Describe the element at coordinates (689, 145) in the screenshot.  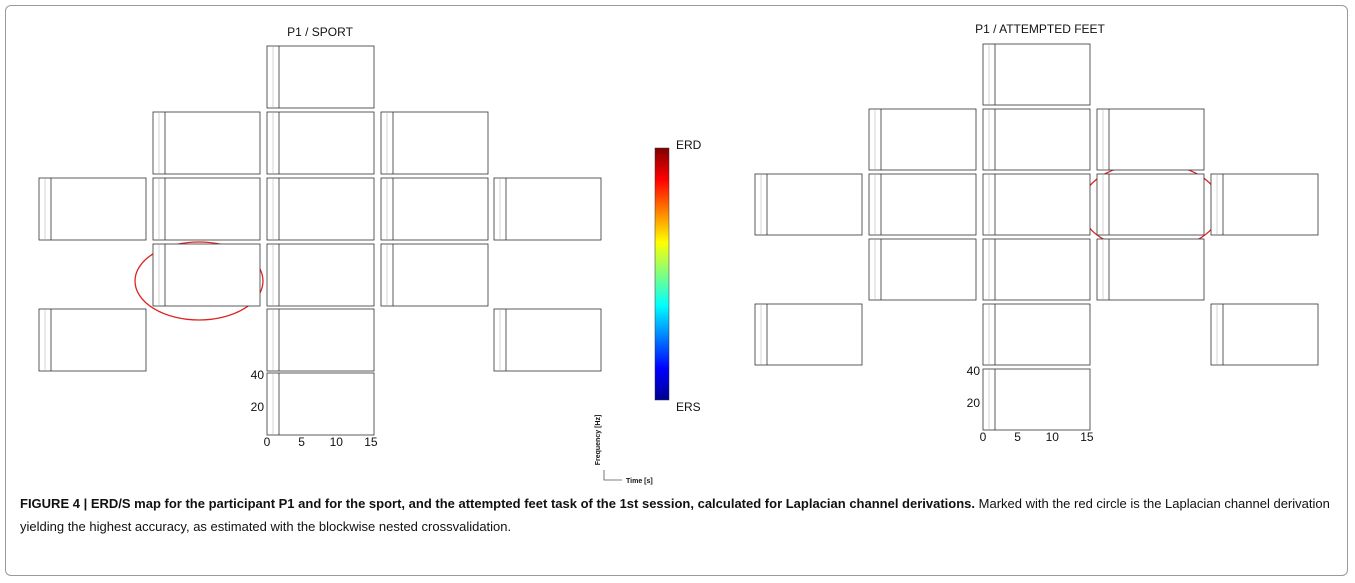
I see `colorbar-label: ERD` at that location.